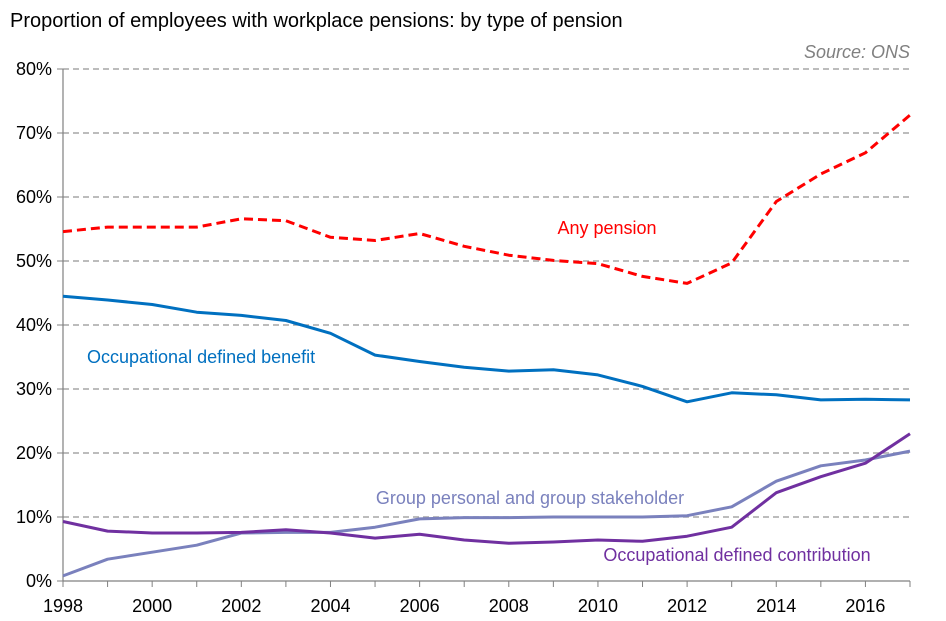 Image resolution: width=946 pixels, height=621 pixels. I want to click on y-tick-label-7: 70%, so click(34, 133).